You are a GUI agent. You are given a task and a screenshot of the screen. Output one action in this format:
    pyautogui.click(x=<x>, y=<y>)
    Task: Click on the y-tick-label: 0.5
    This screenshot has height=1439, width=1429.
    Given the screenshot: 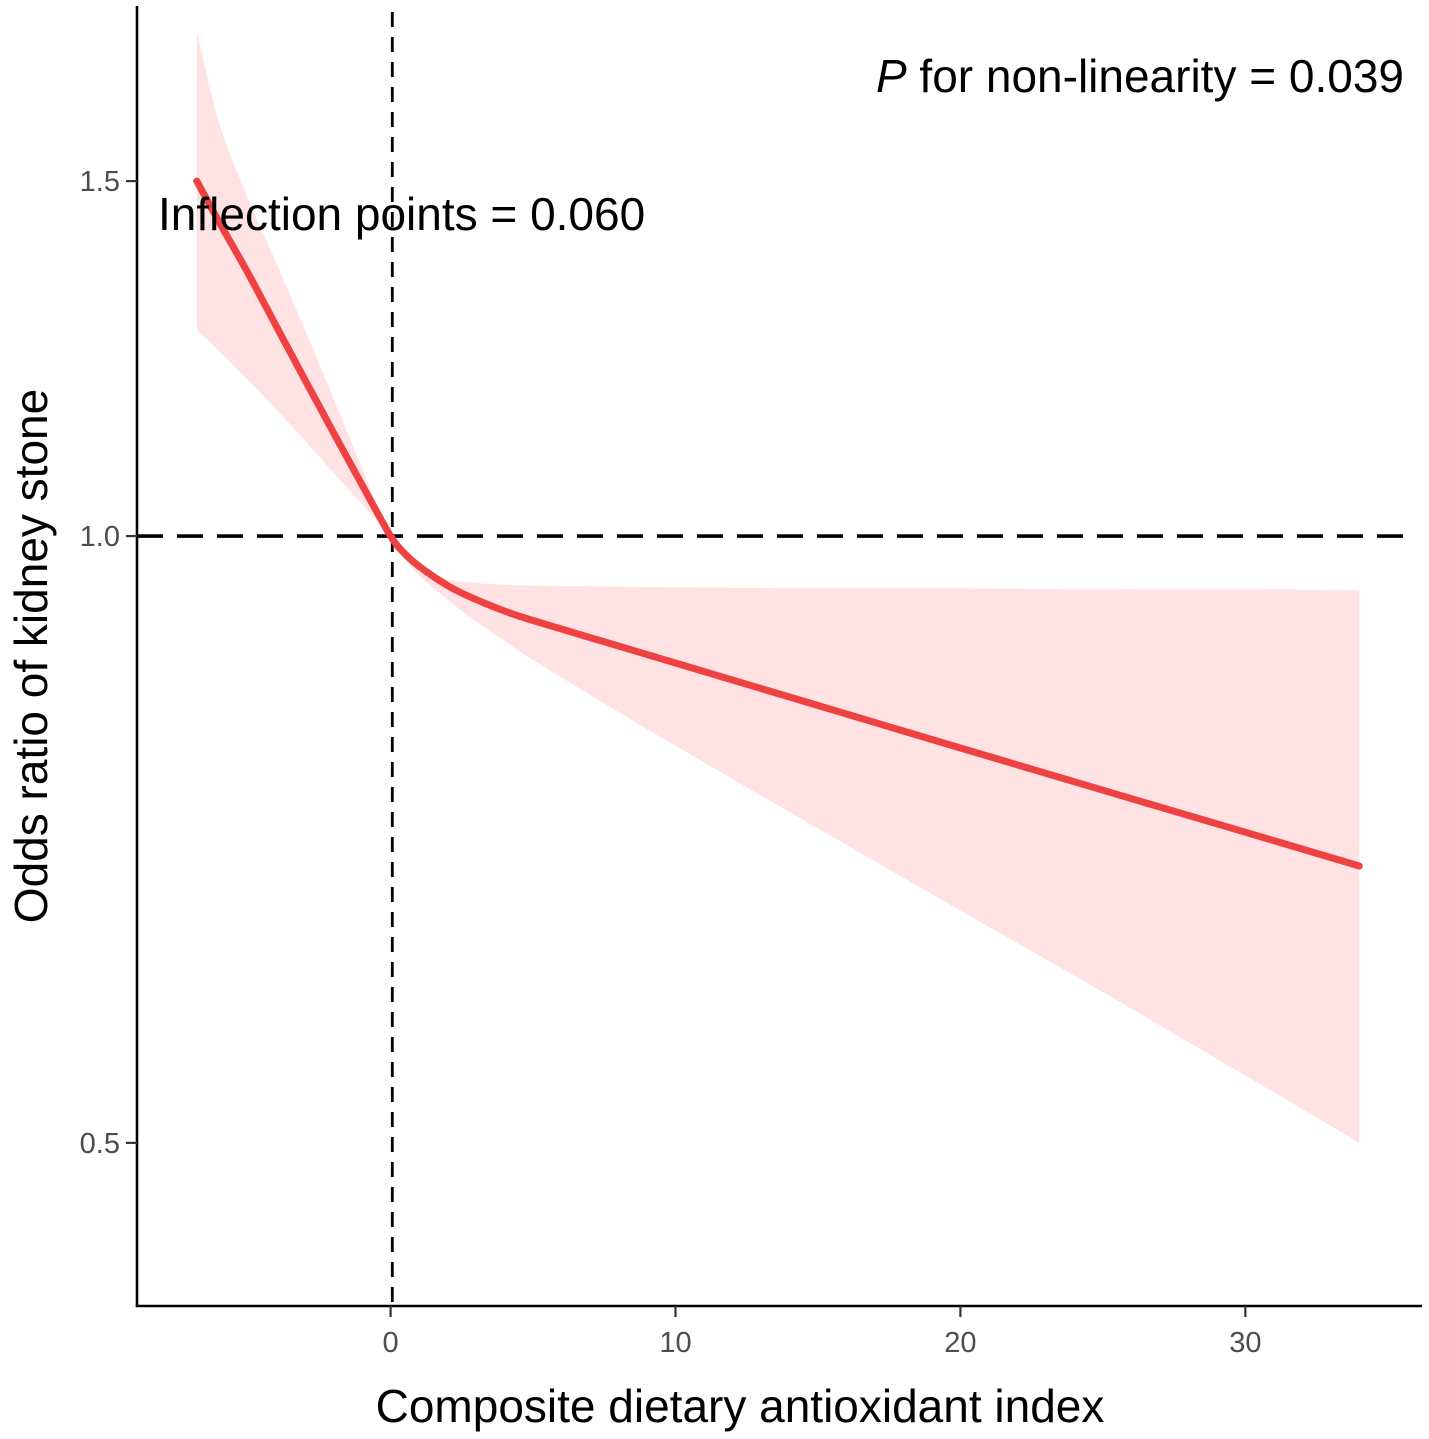 What is the action you would take?
    pyautogui.click(x=100, y=1144)
    